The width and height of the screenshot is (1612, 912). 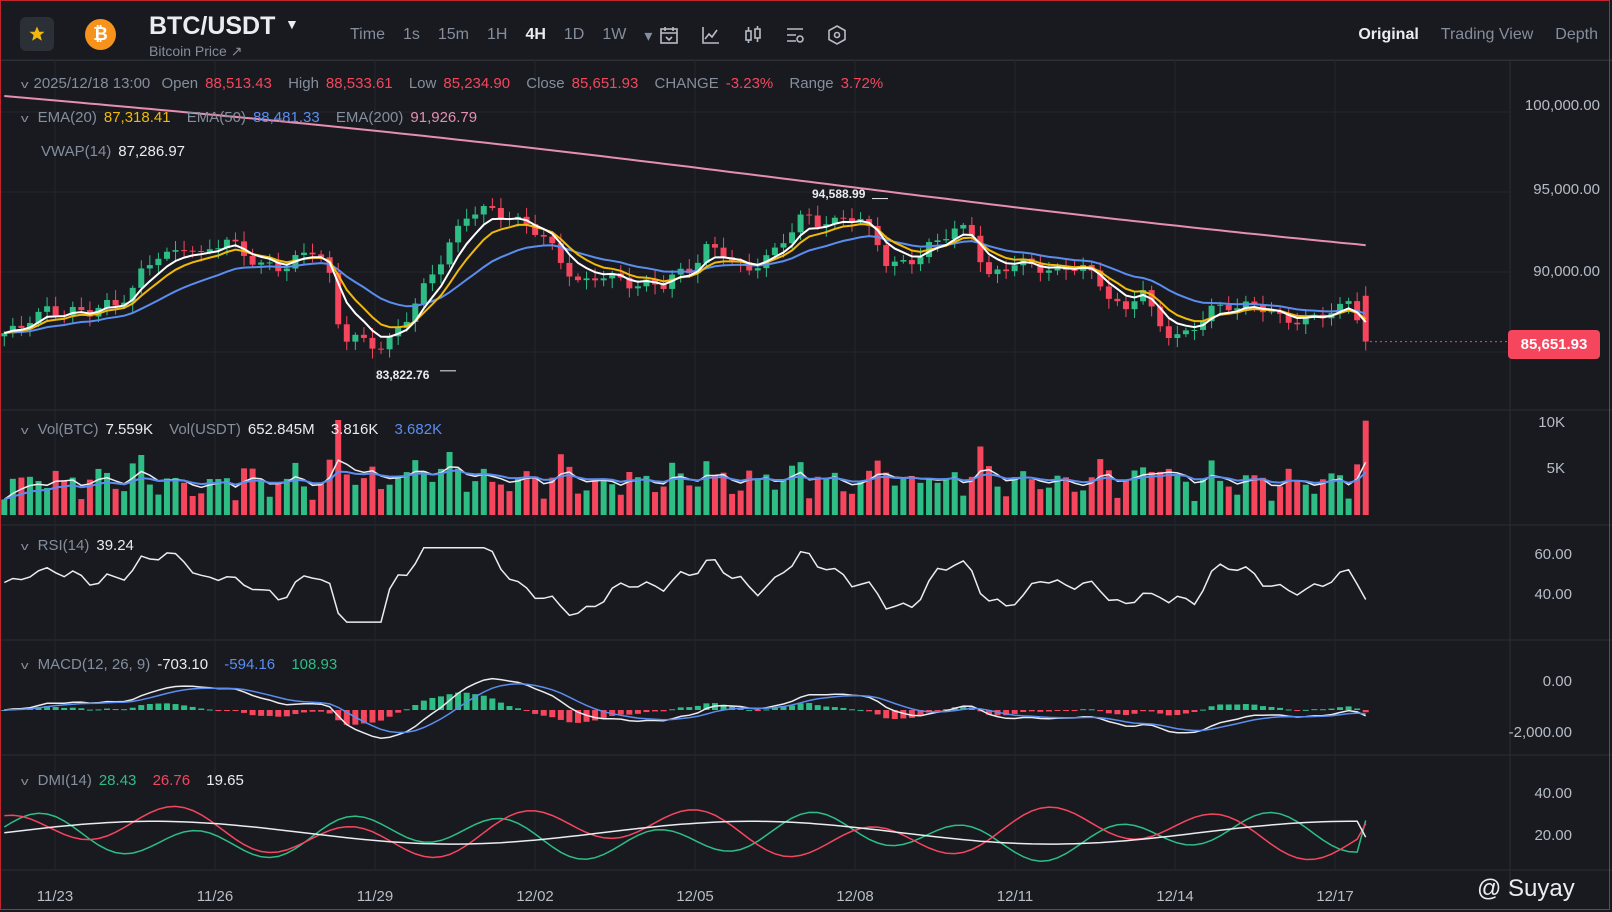 I want to click on pair-dropdown-icon: ▼, so click(x=292, y=24).